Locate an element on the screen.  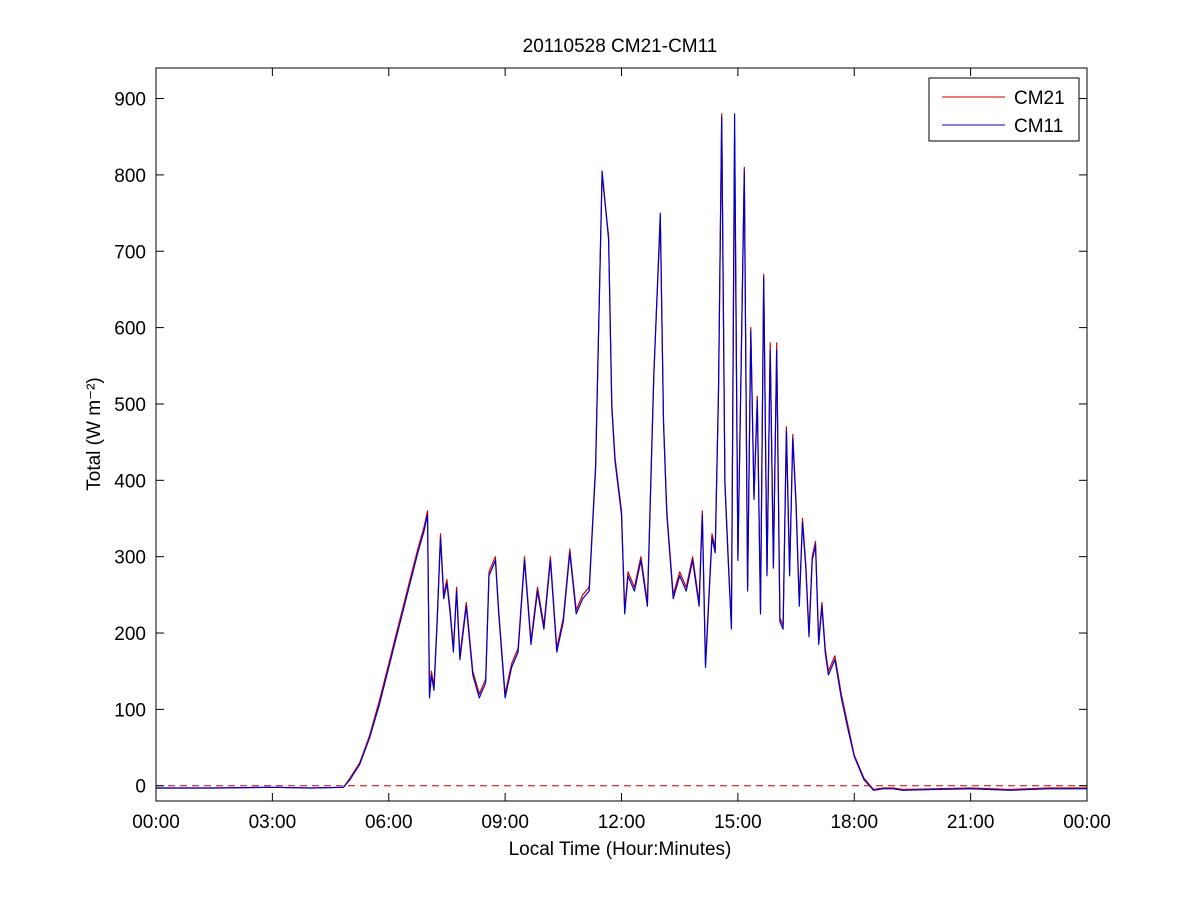
legend-box is located at coordinates (1004, 109).